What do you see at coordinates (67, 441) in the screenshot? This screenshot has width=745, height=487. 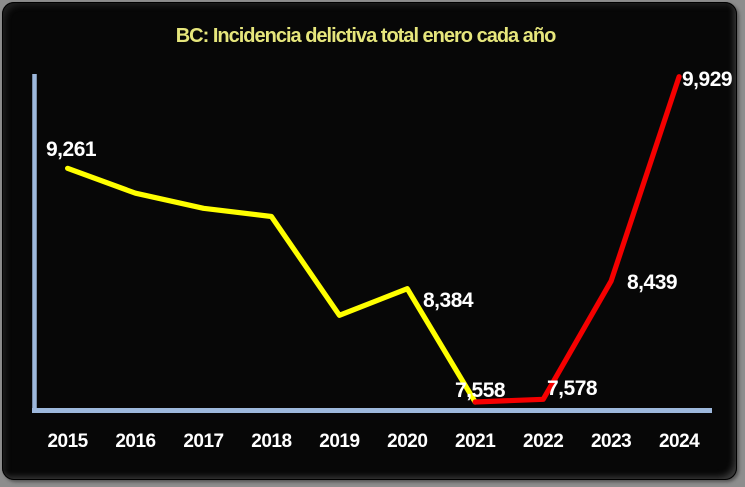 I see `x-tick-2015: 2015` at bounding box center [67, 441].